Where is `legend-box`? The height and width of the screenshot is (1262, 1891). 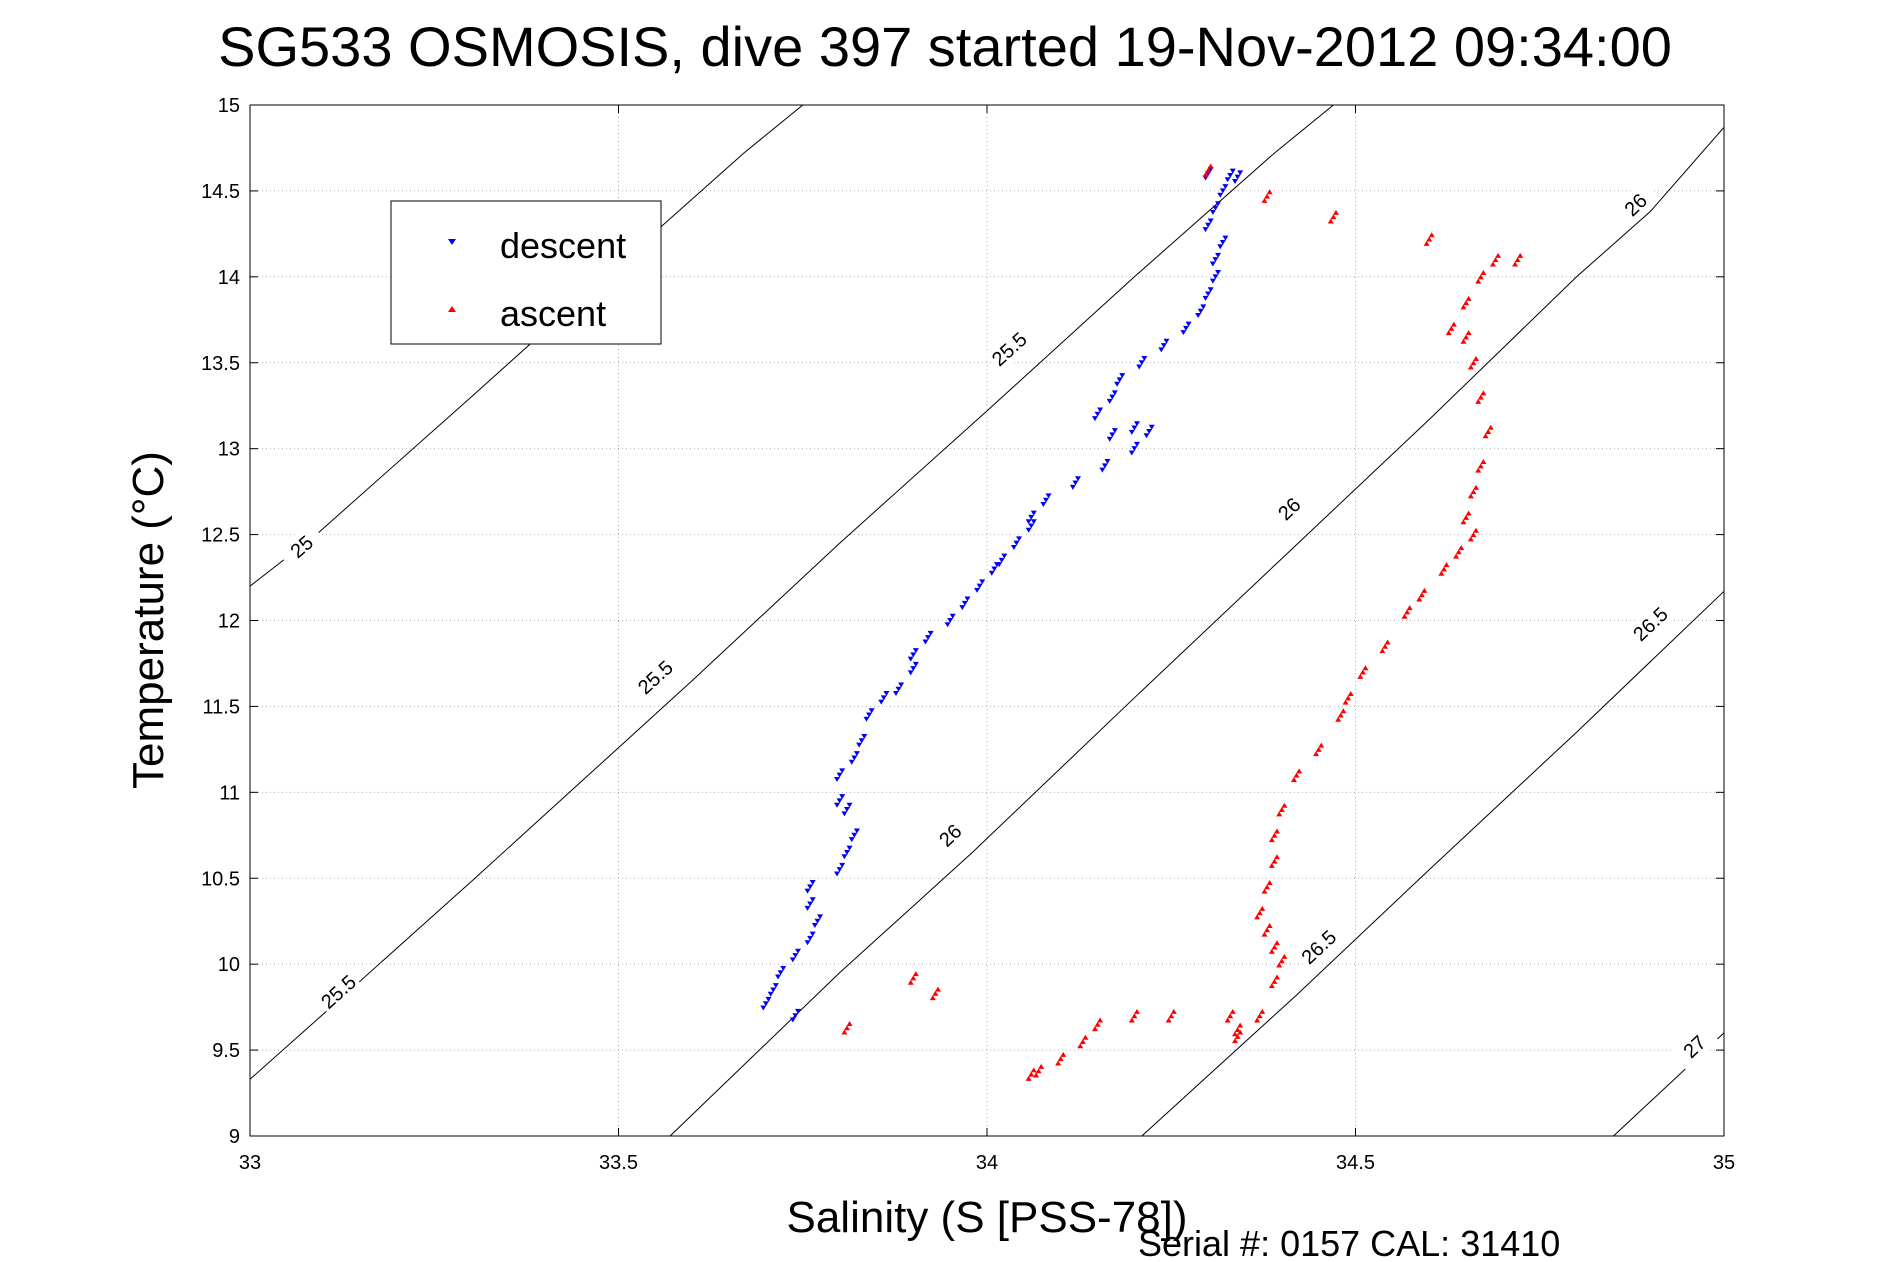 legend-box is located at coordinates (526, 272).